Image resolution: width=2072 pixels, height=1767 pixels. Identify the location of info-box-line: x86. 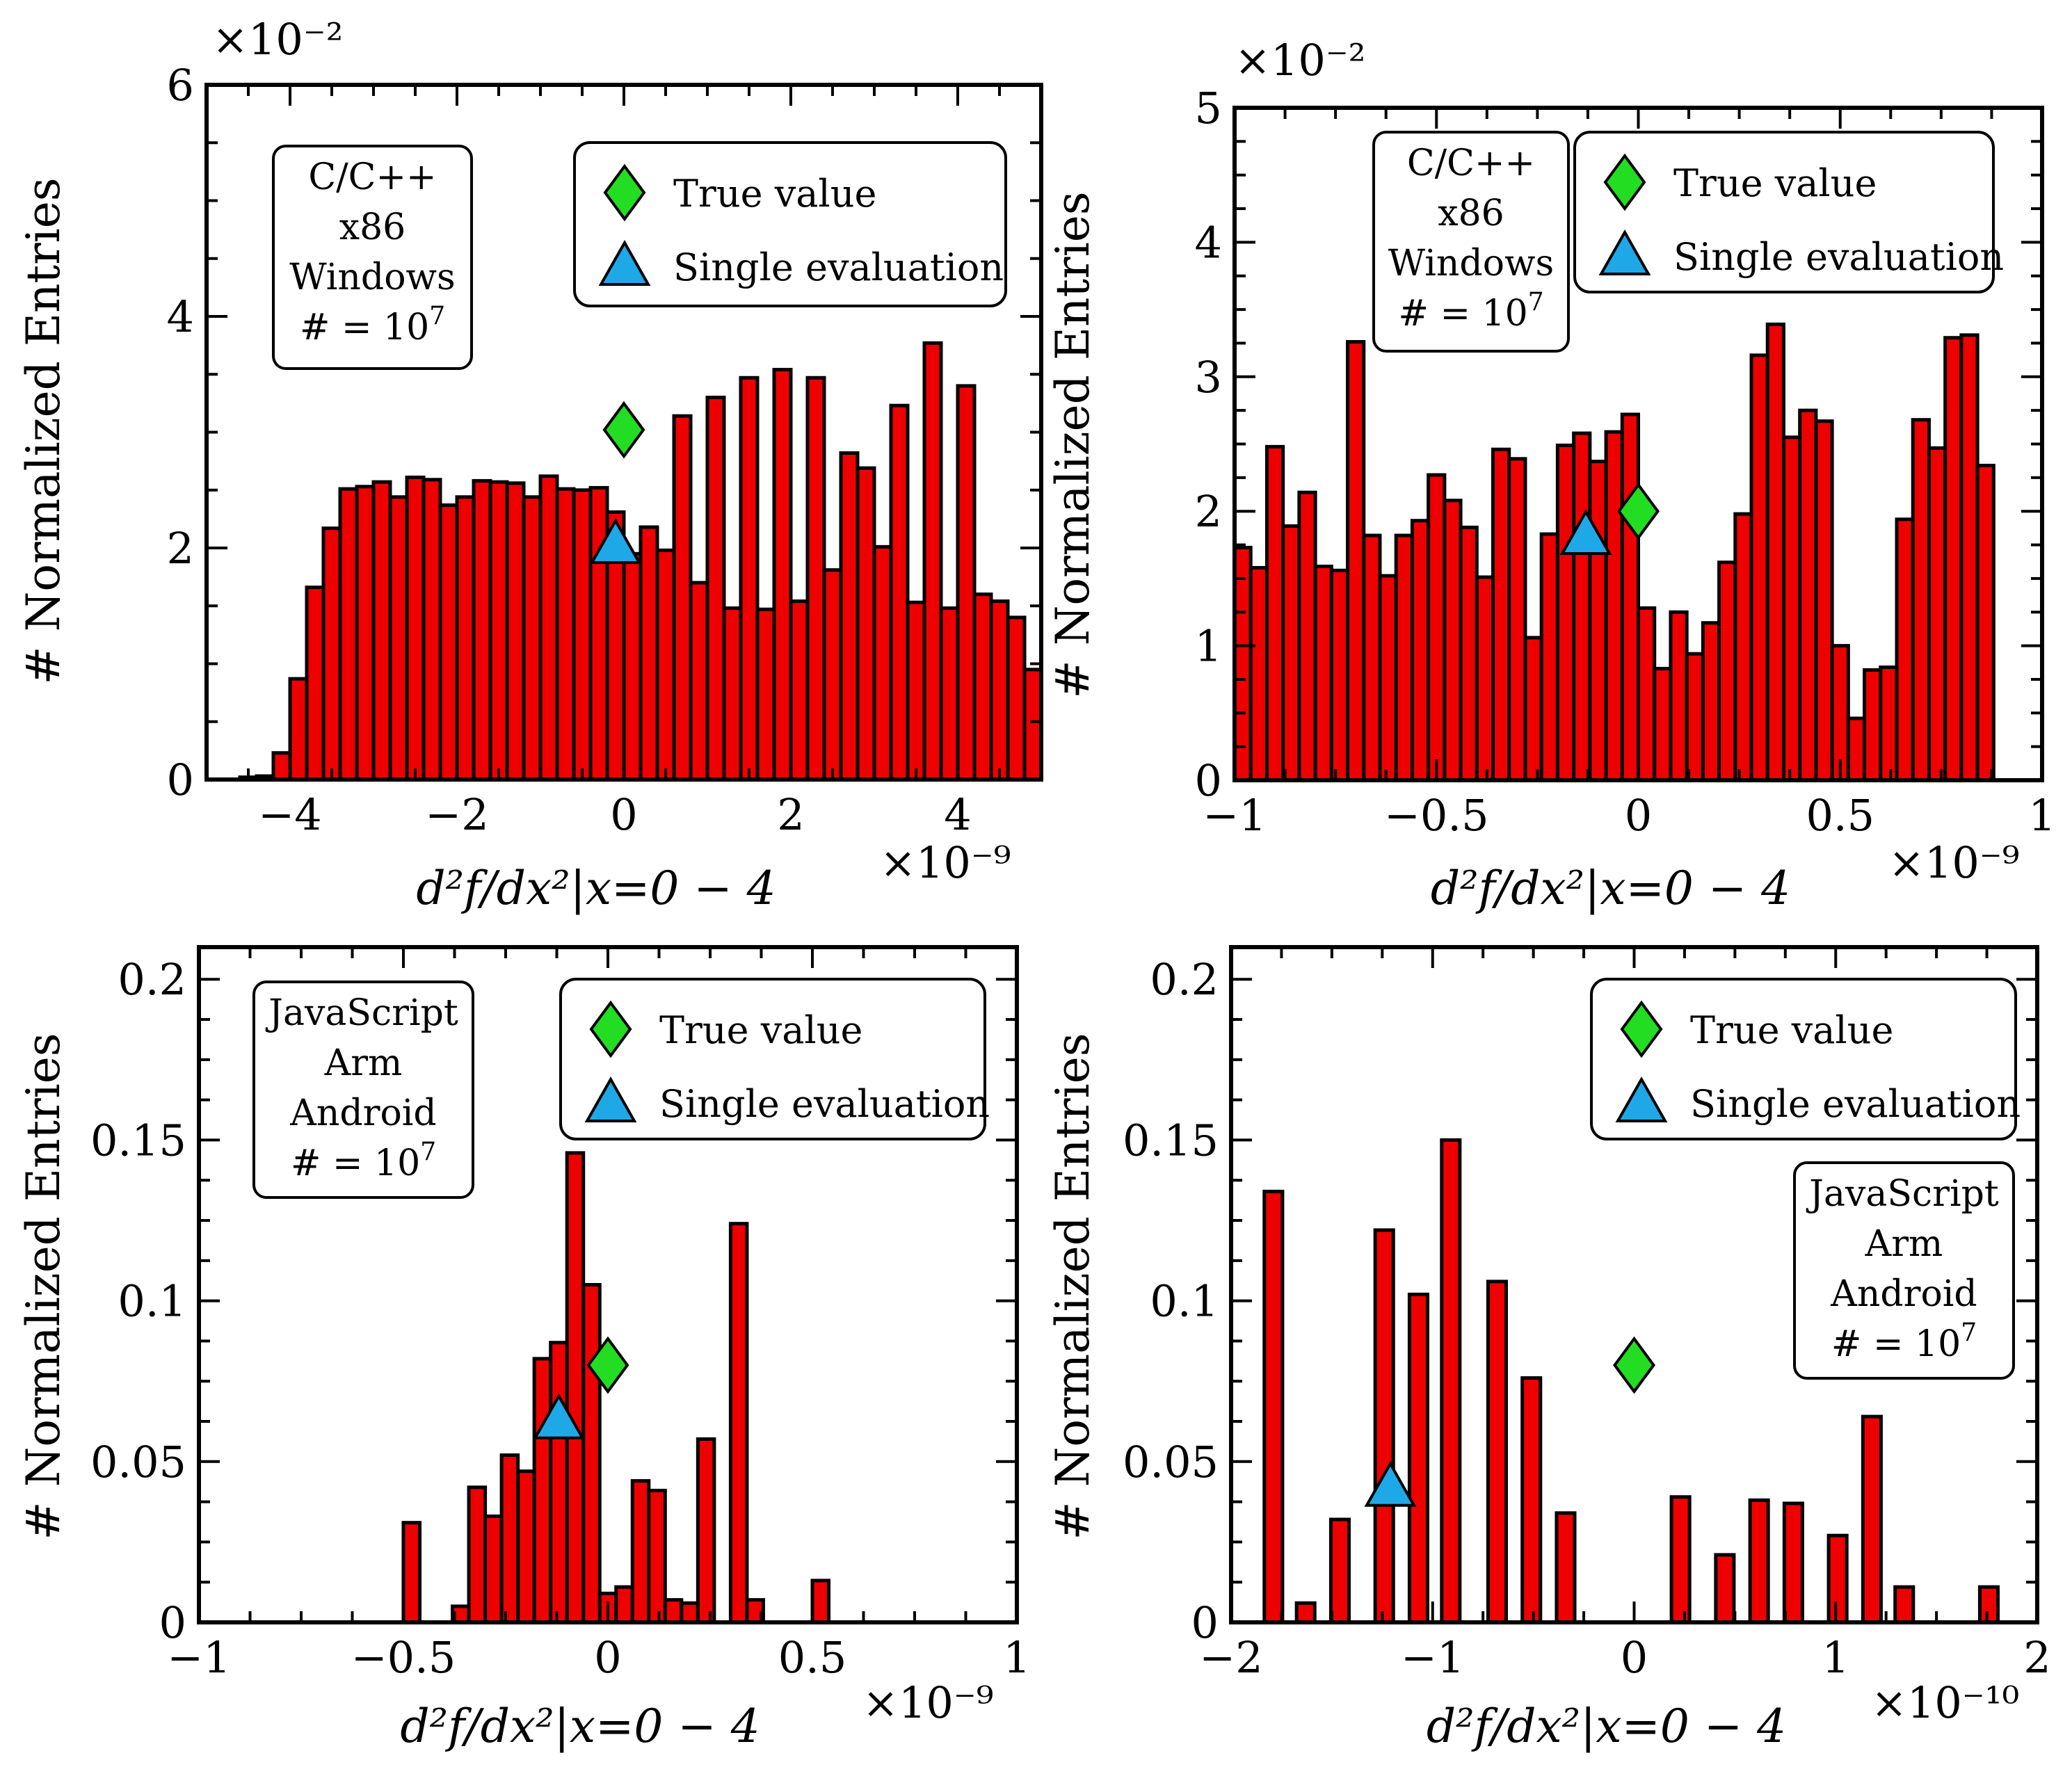
(1471, 213).